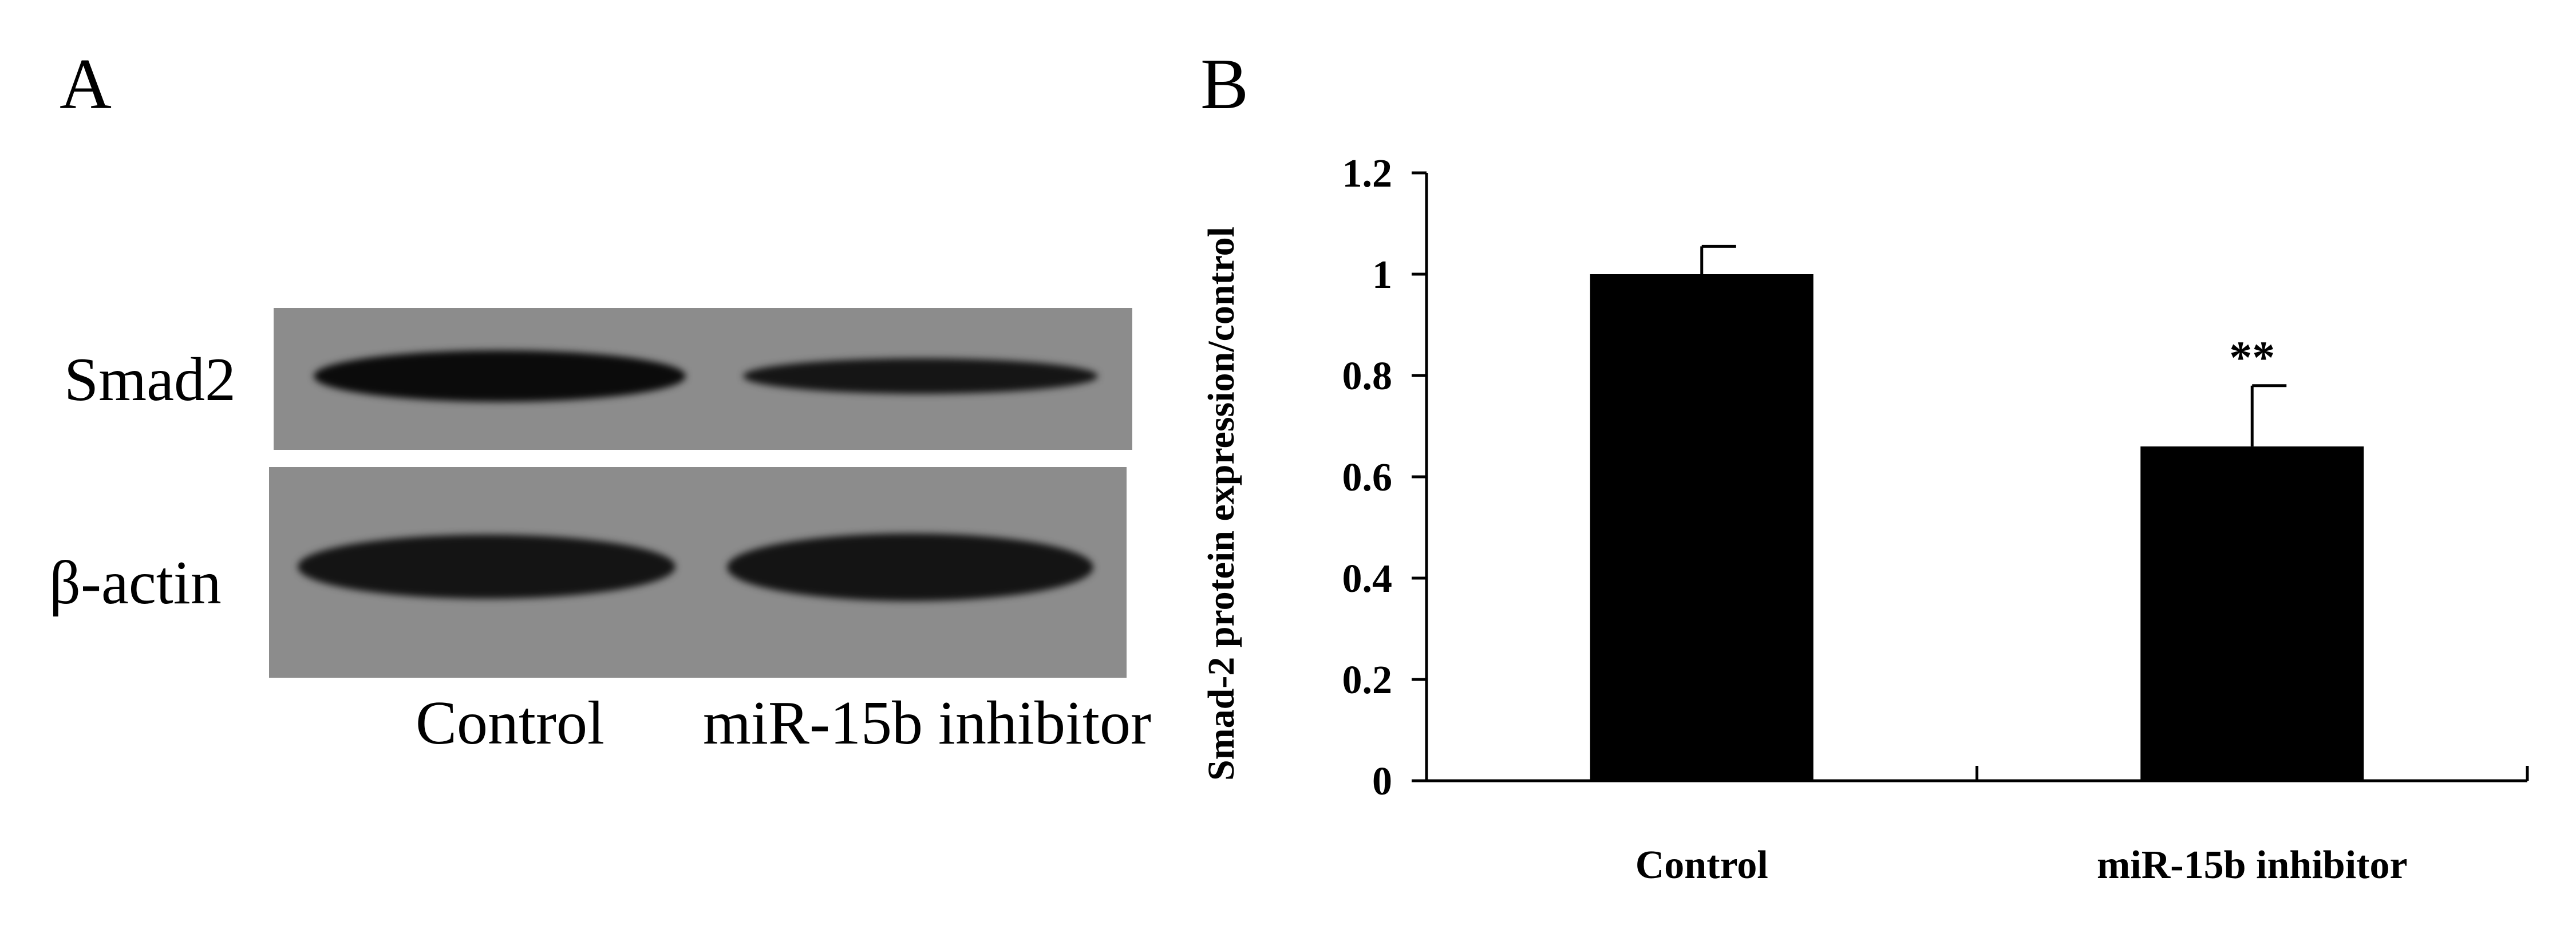 This screenshot has height=929, width=2576. What do you see at coordinates (920, 376) in the screenshot?
I see `band-smad2-inhibitor` at bounding box center [920, 376].